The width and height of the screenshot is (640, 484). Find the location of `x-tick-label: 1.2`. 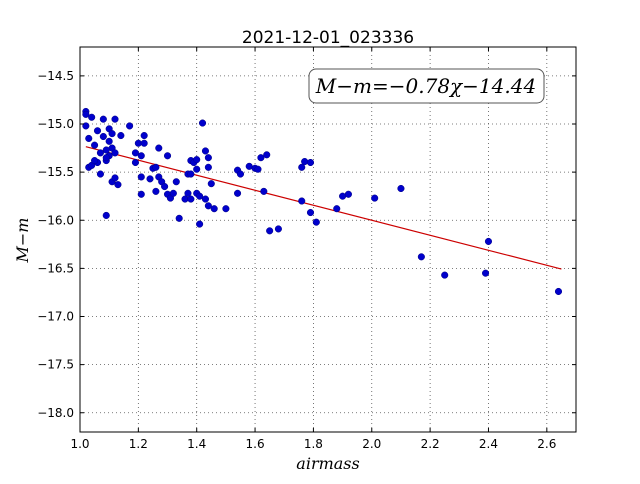

x-tick-label: 1.2 is located at coordinates (138, 444).